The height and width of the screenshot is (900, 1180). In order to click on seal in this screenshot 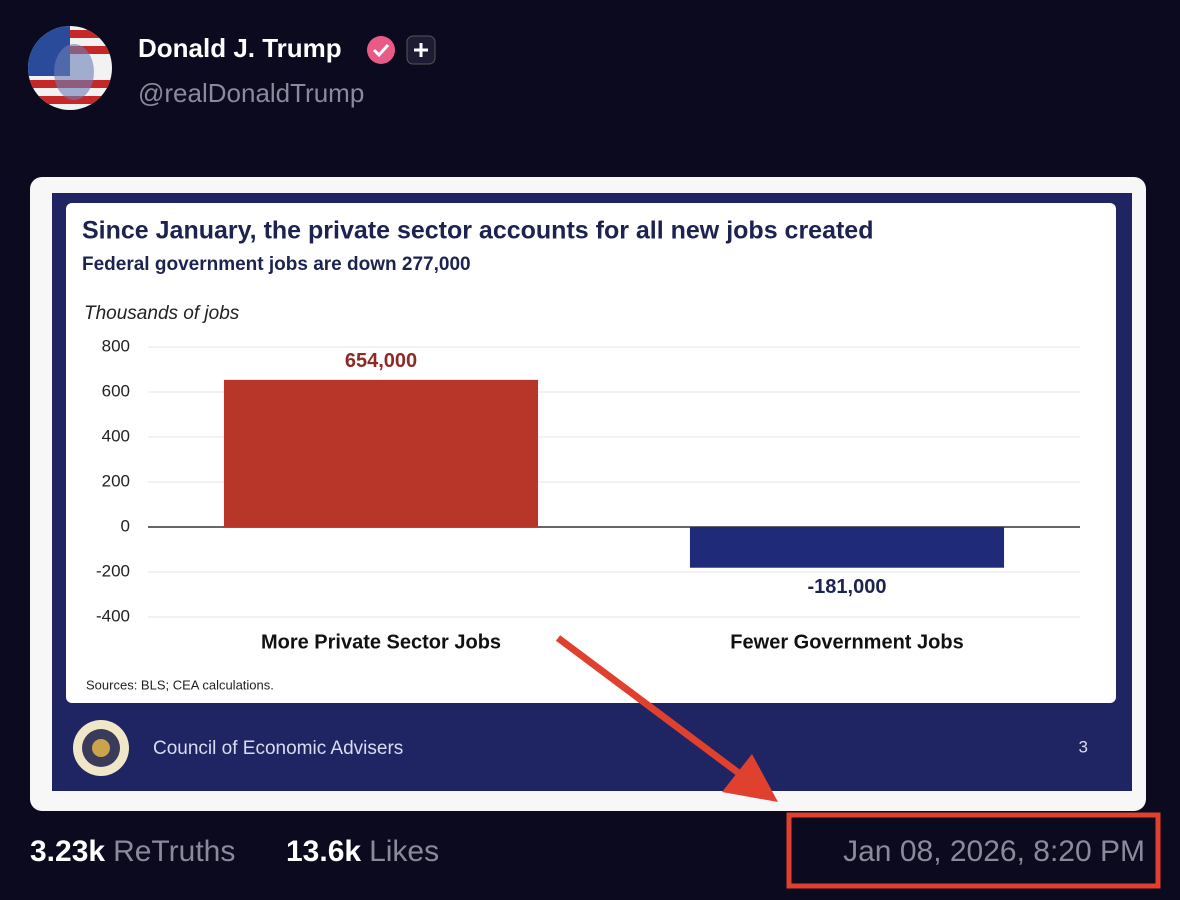, I will do `click(101, 748)`.